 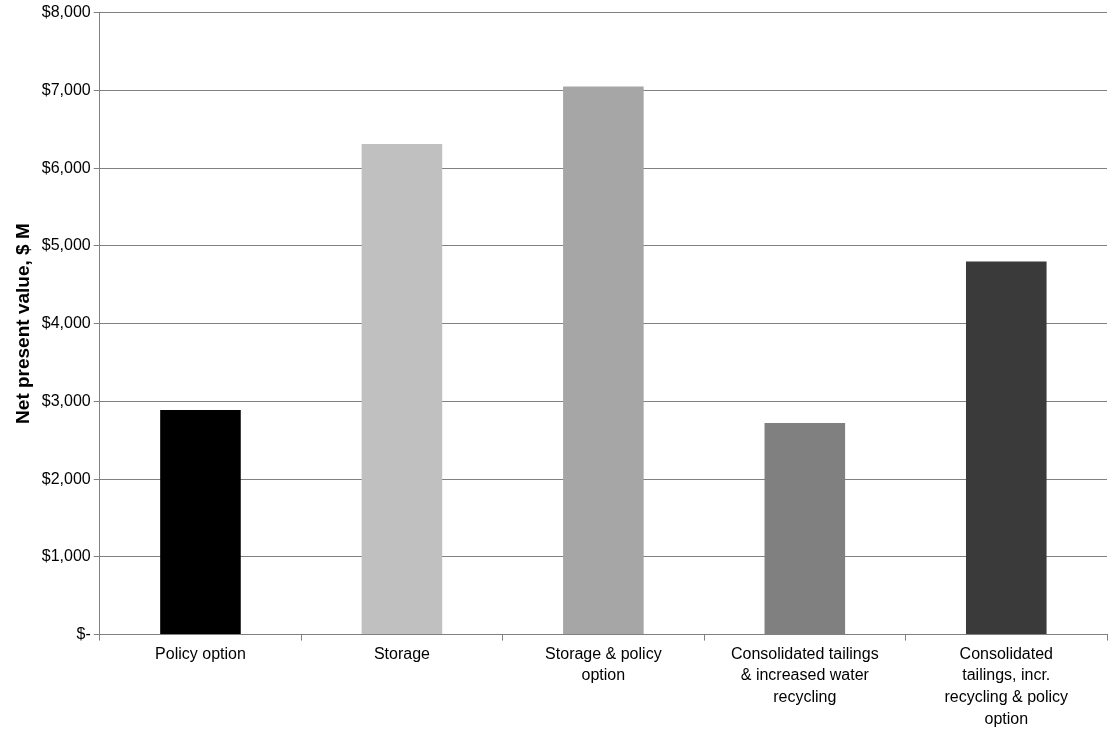 What do you see at coordinates (66, 478) in the screenshot?
I see `y-tick-label: $2,000` at bounding box center [66, 478].